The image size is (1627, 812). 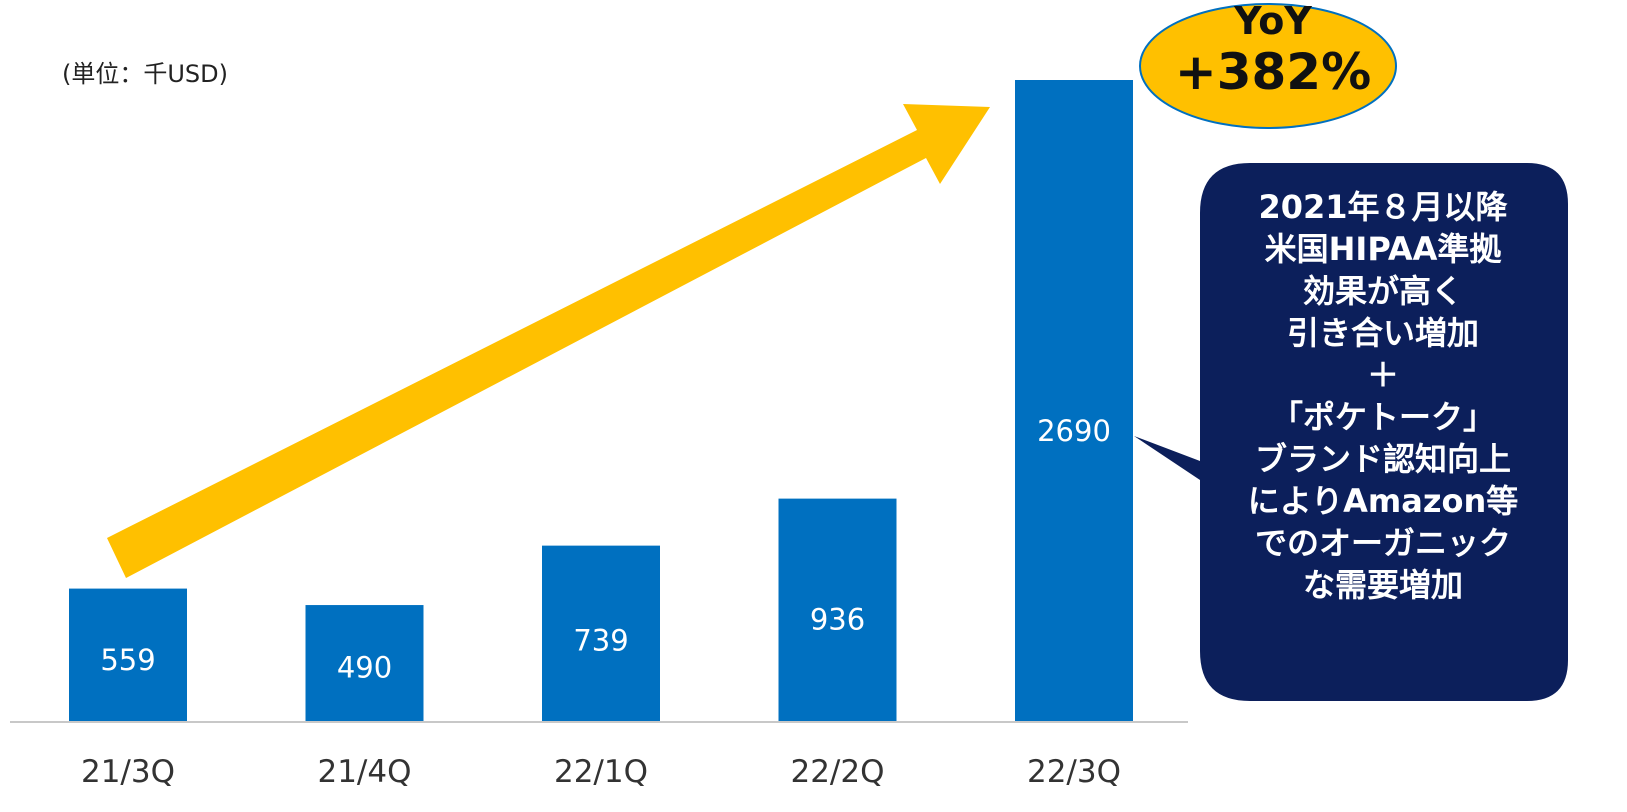 I want to click on bar-21/4Q, so click(x=364, y=663).